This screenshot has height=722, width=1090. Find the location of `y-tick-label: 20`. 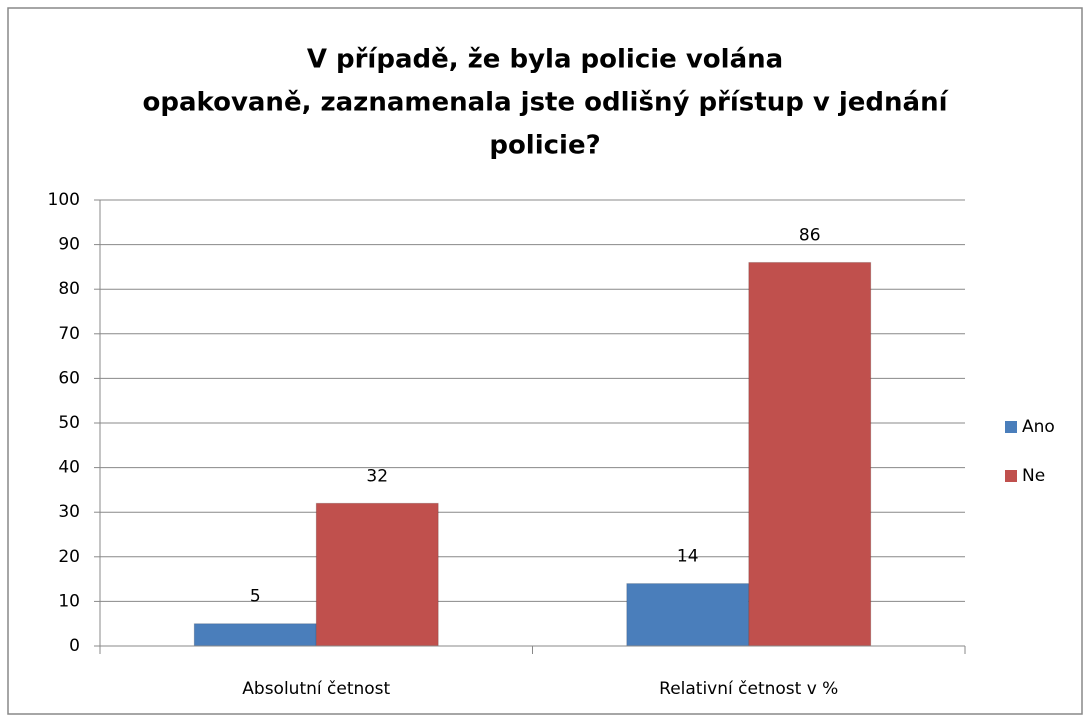

y-tick-label: 20 is located at coordinates (69, 557).